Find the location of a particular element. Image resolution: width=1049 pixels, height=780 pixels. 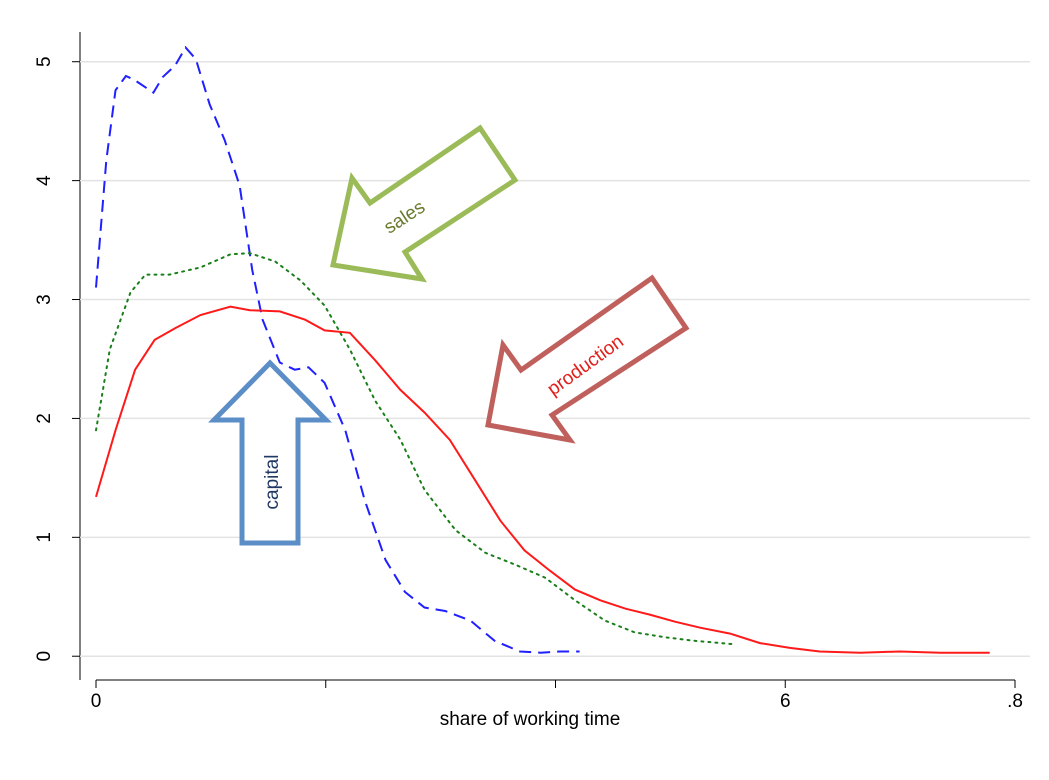

y-tick-label: 0 is located at coordinates (44, 656).